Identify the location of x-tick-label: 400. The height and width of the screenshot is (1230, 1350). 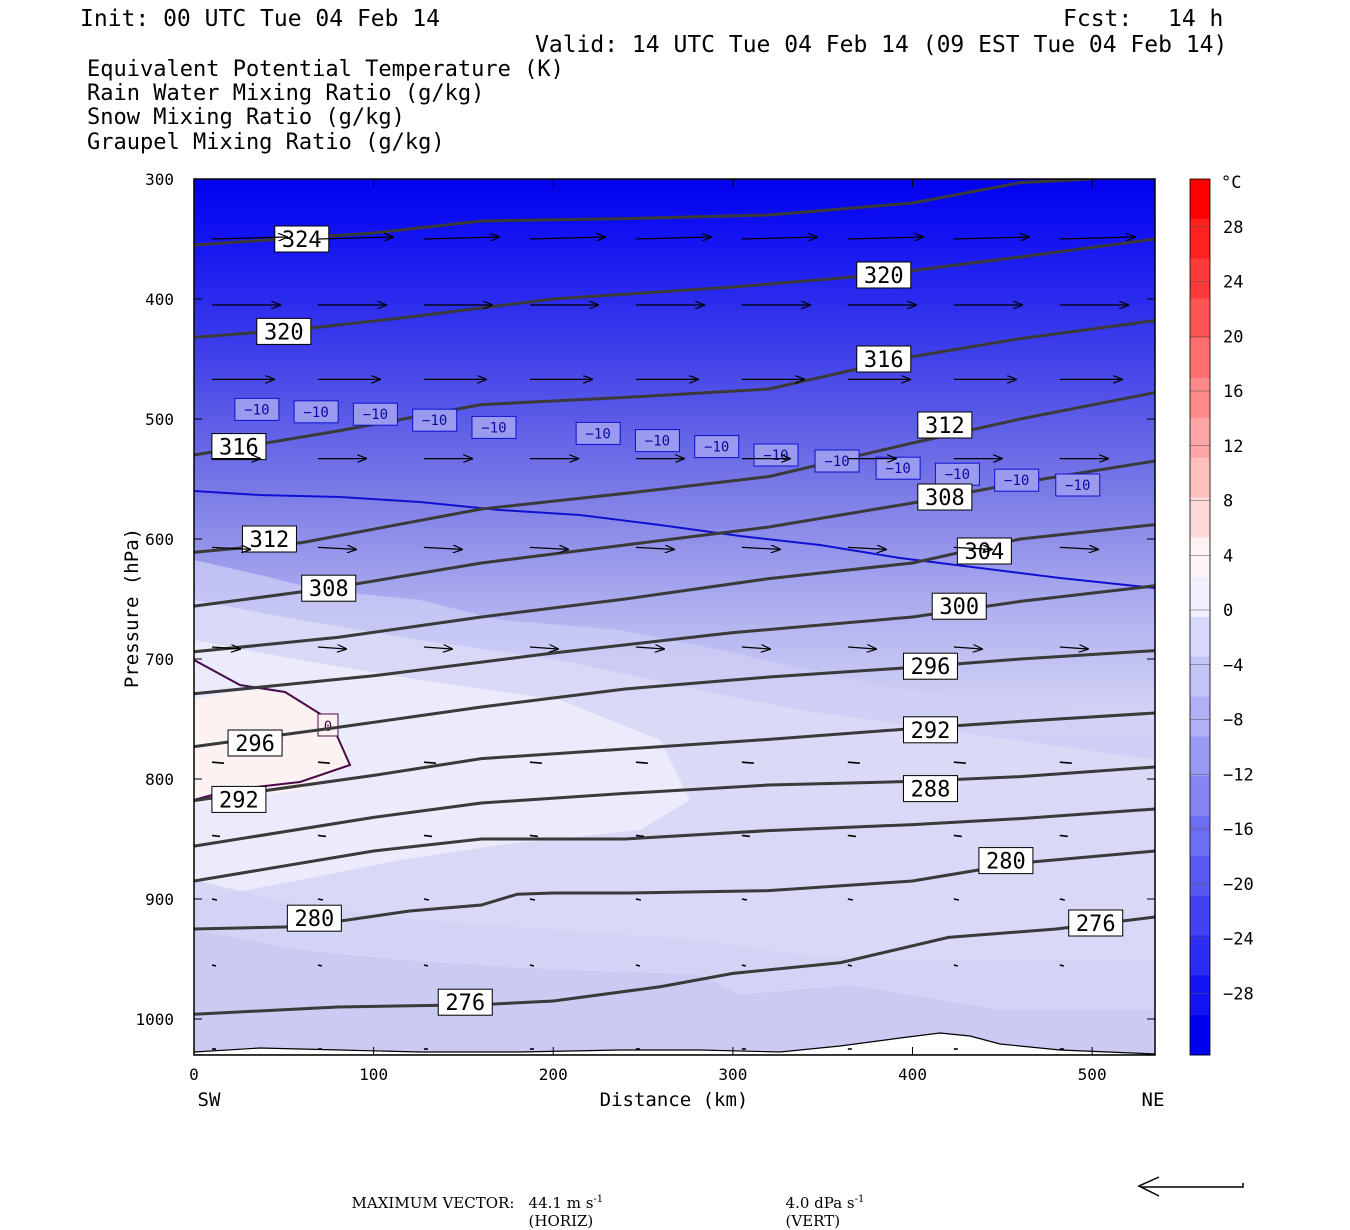
(912, 1074).